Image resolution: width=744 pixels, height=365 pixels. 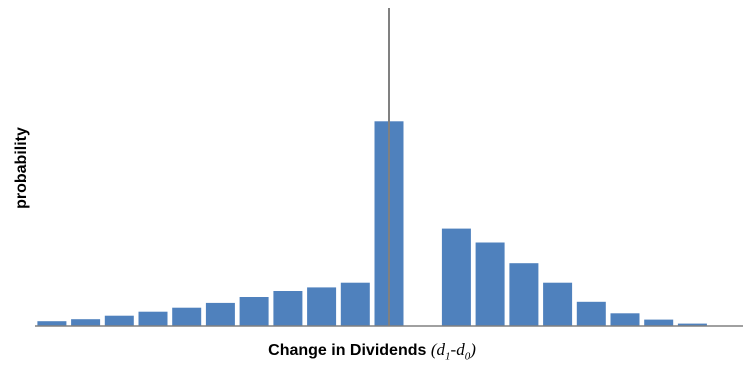 I want to click on bar--7, so click(x=153, y=318).